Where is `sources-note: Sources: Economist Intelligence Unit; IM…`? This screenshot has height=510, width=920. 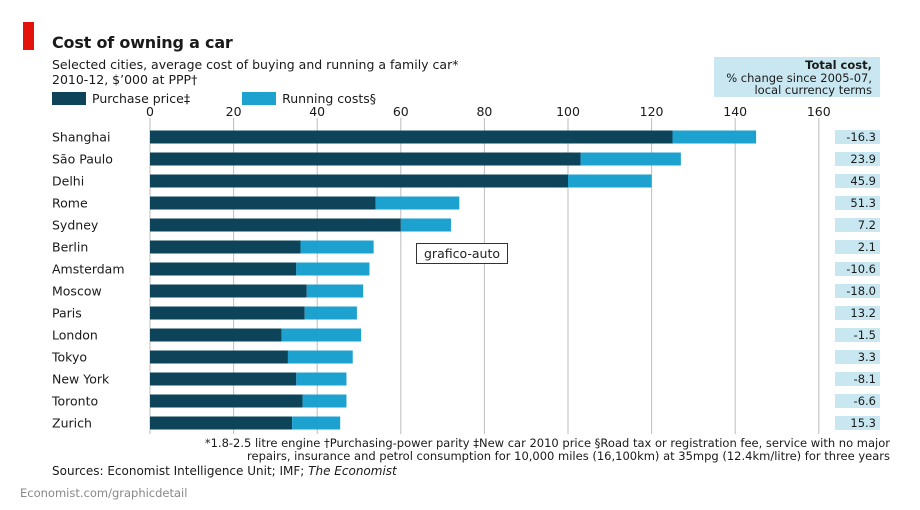 sources-note: Sources: Economist Intelligence Unit; IM… is located at coordinates (224, 471).